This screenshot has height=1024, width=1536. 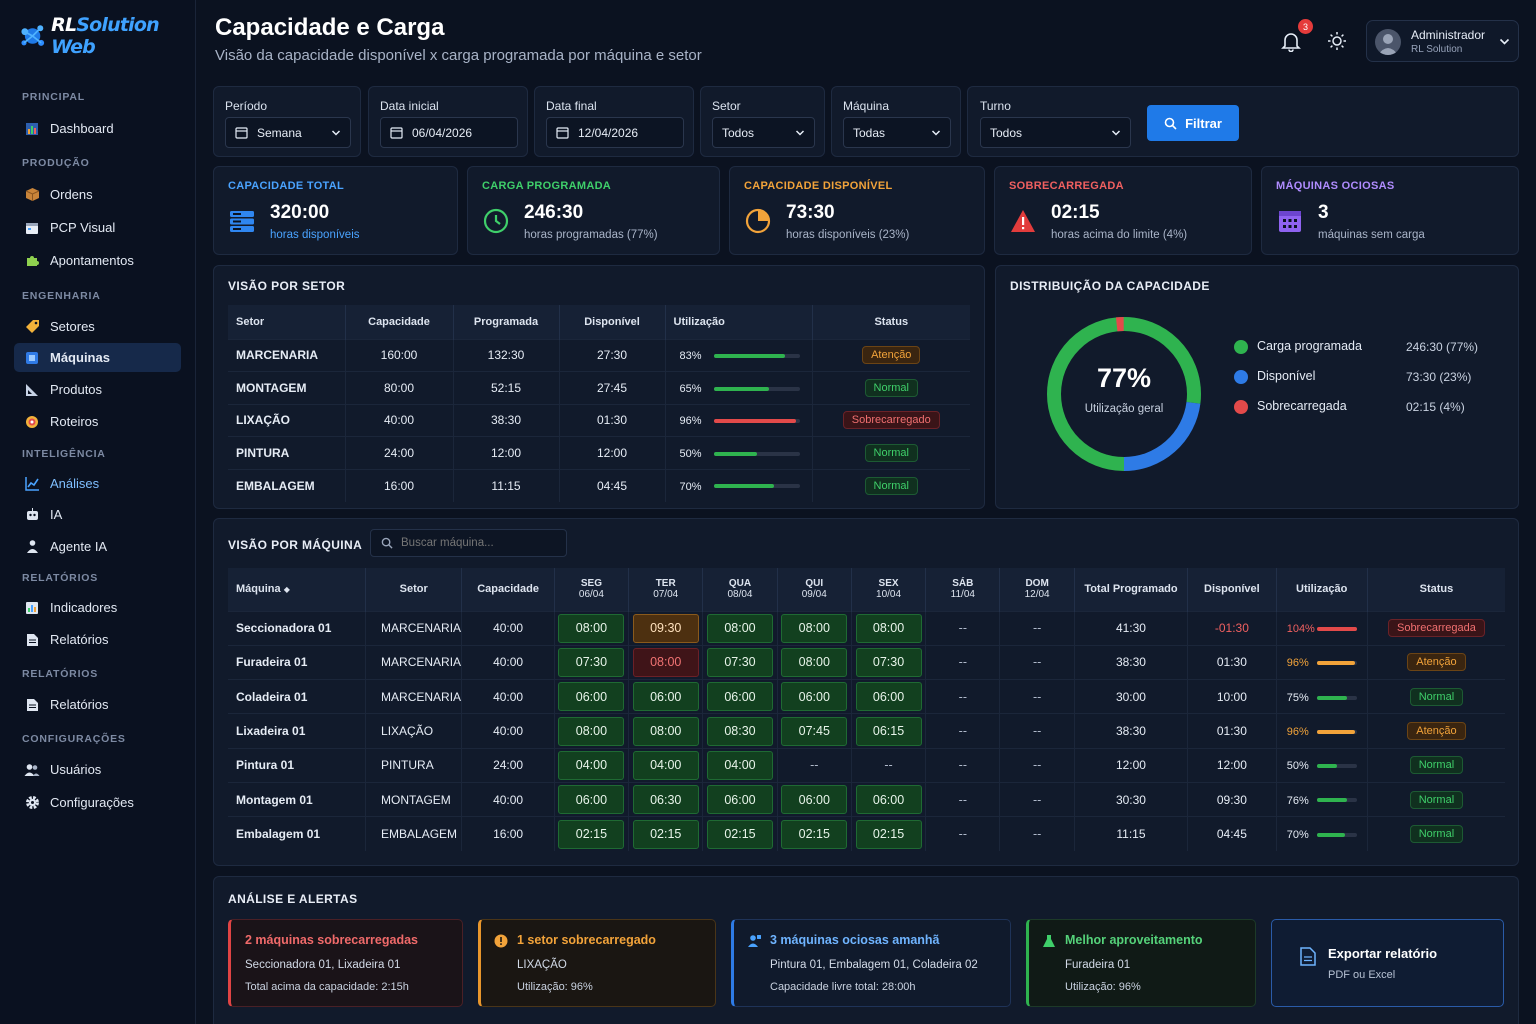 What do you see at coordinates (599, 452) in the screenshot?
I see `table-row: PINTURA 24:00 12:00 12:00 50% Normal` at bounding box center [599, 452].